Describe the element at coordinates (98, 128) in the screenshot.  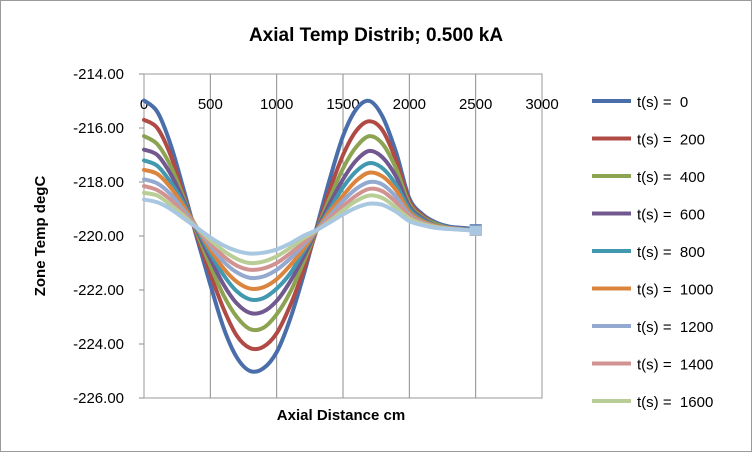
I see `y-tick-label: -216.00` at that location.